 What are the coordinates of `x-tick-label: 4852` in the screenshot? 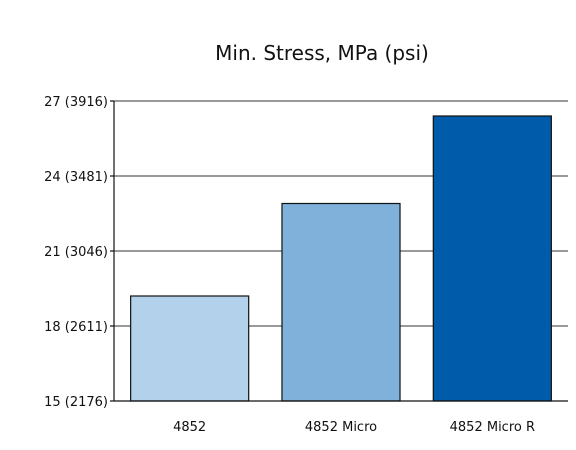 It's located at (189, 427).